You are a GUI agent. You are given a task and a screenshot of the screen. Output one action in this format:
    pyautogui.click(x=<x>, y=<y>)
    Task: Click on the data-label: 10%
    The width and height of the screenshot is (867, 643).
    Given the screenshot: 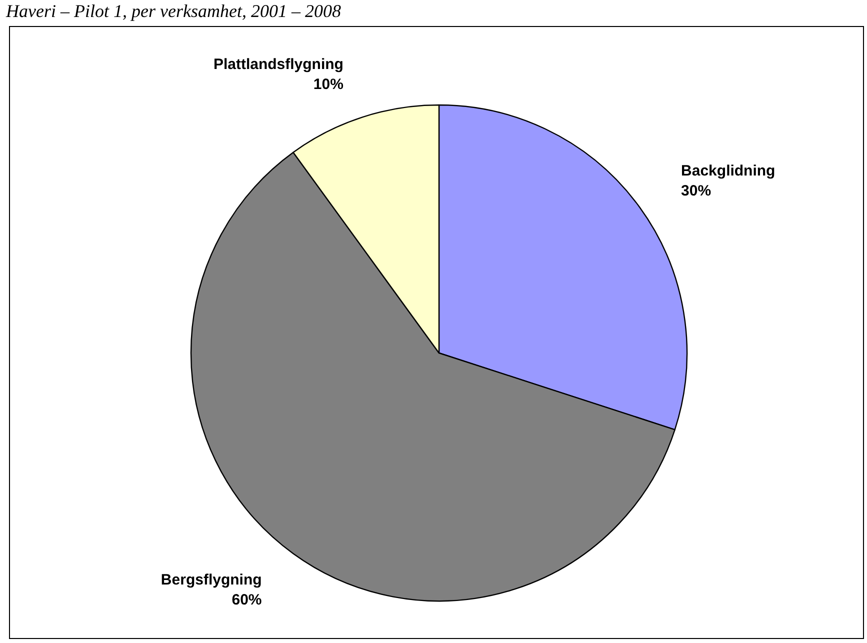 What is the action you would take?
    pyautogui.click(x=328, y=84)
    